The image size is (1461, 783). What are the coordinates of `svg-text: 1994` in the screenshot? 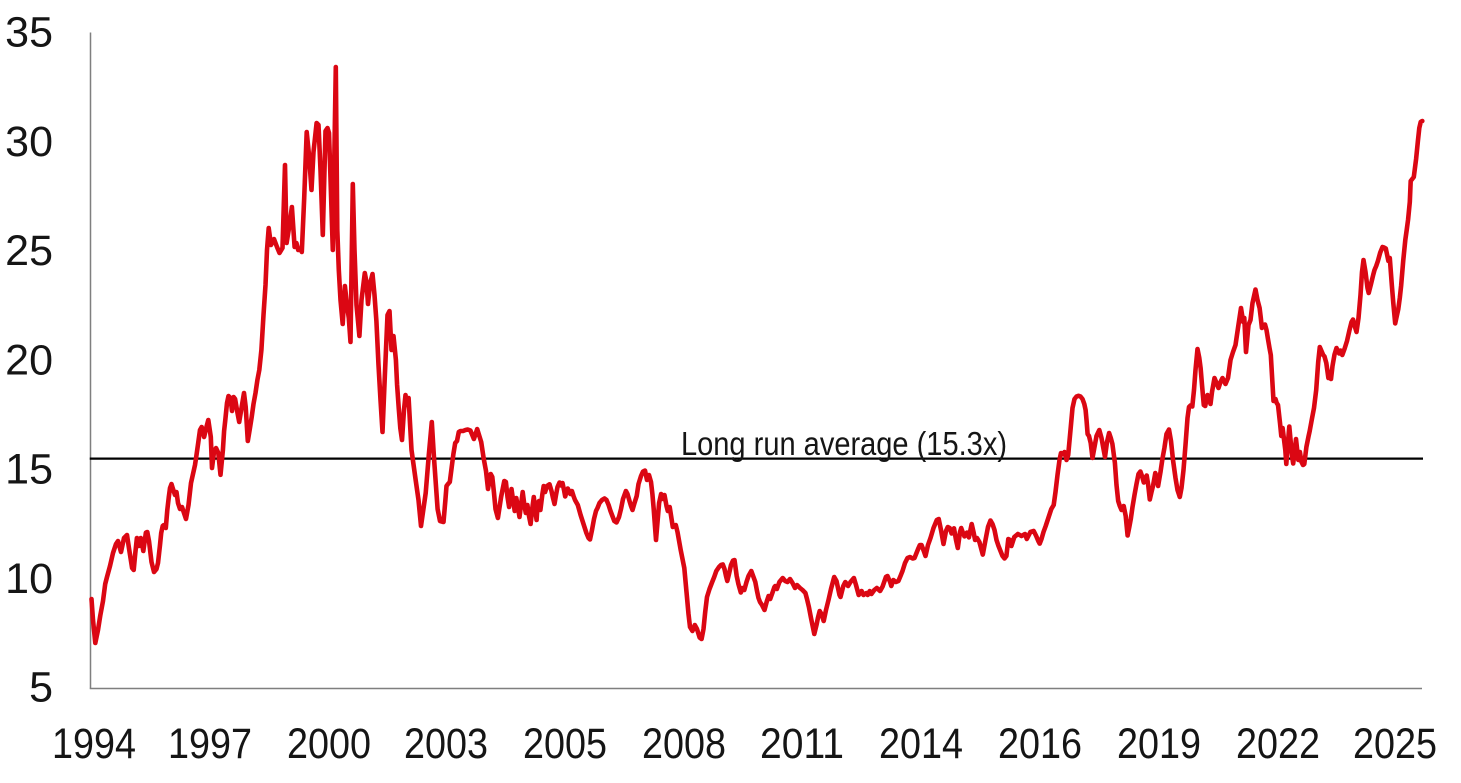 It's located at (94, 744).